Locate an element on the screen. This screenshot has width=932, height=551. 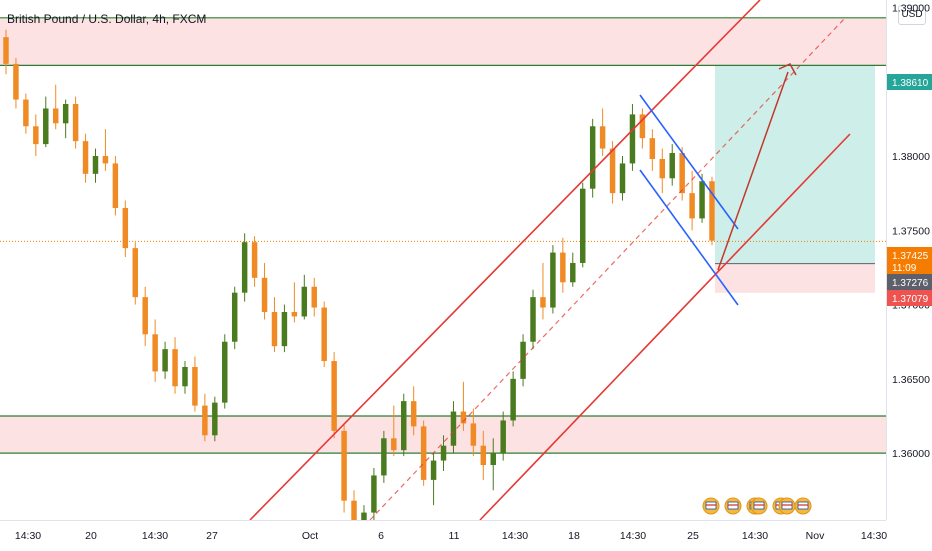
chart-title: British Pound / U.S. Dollar, 4h, FXCM is located at coordinates (107, 19).